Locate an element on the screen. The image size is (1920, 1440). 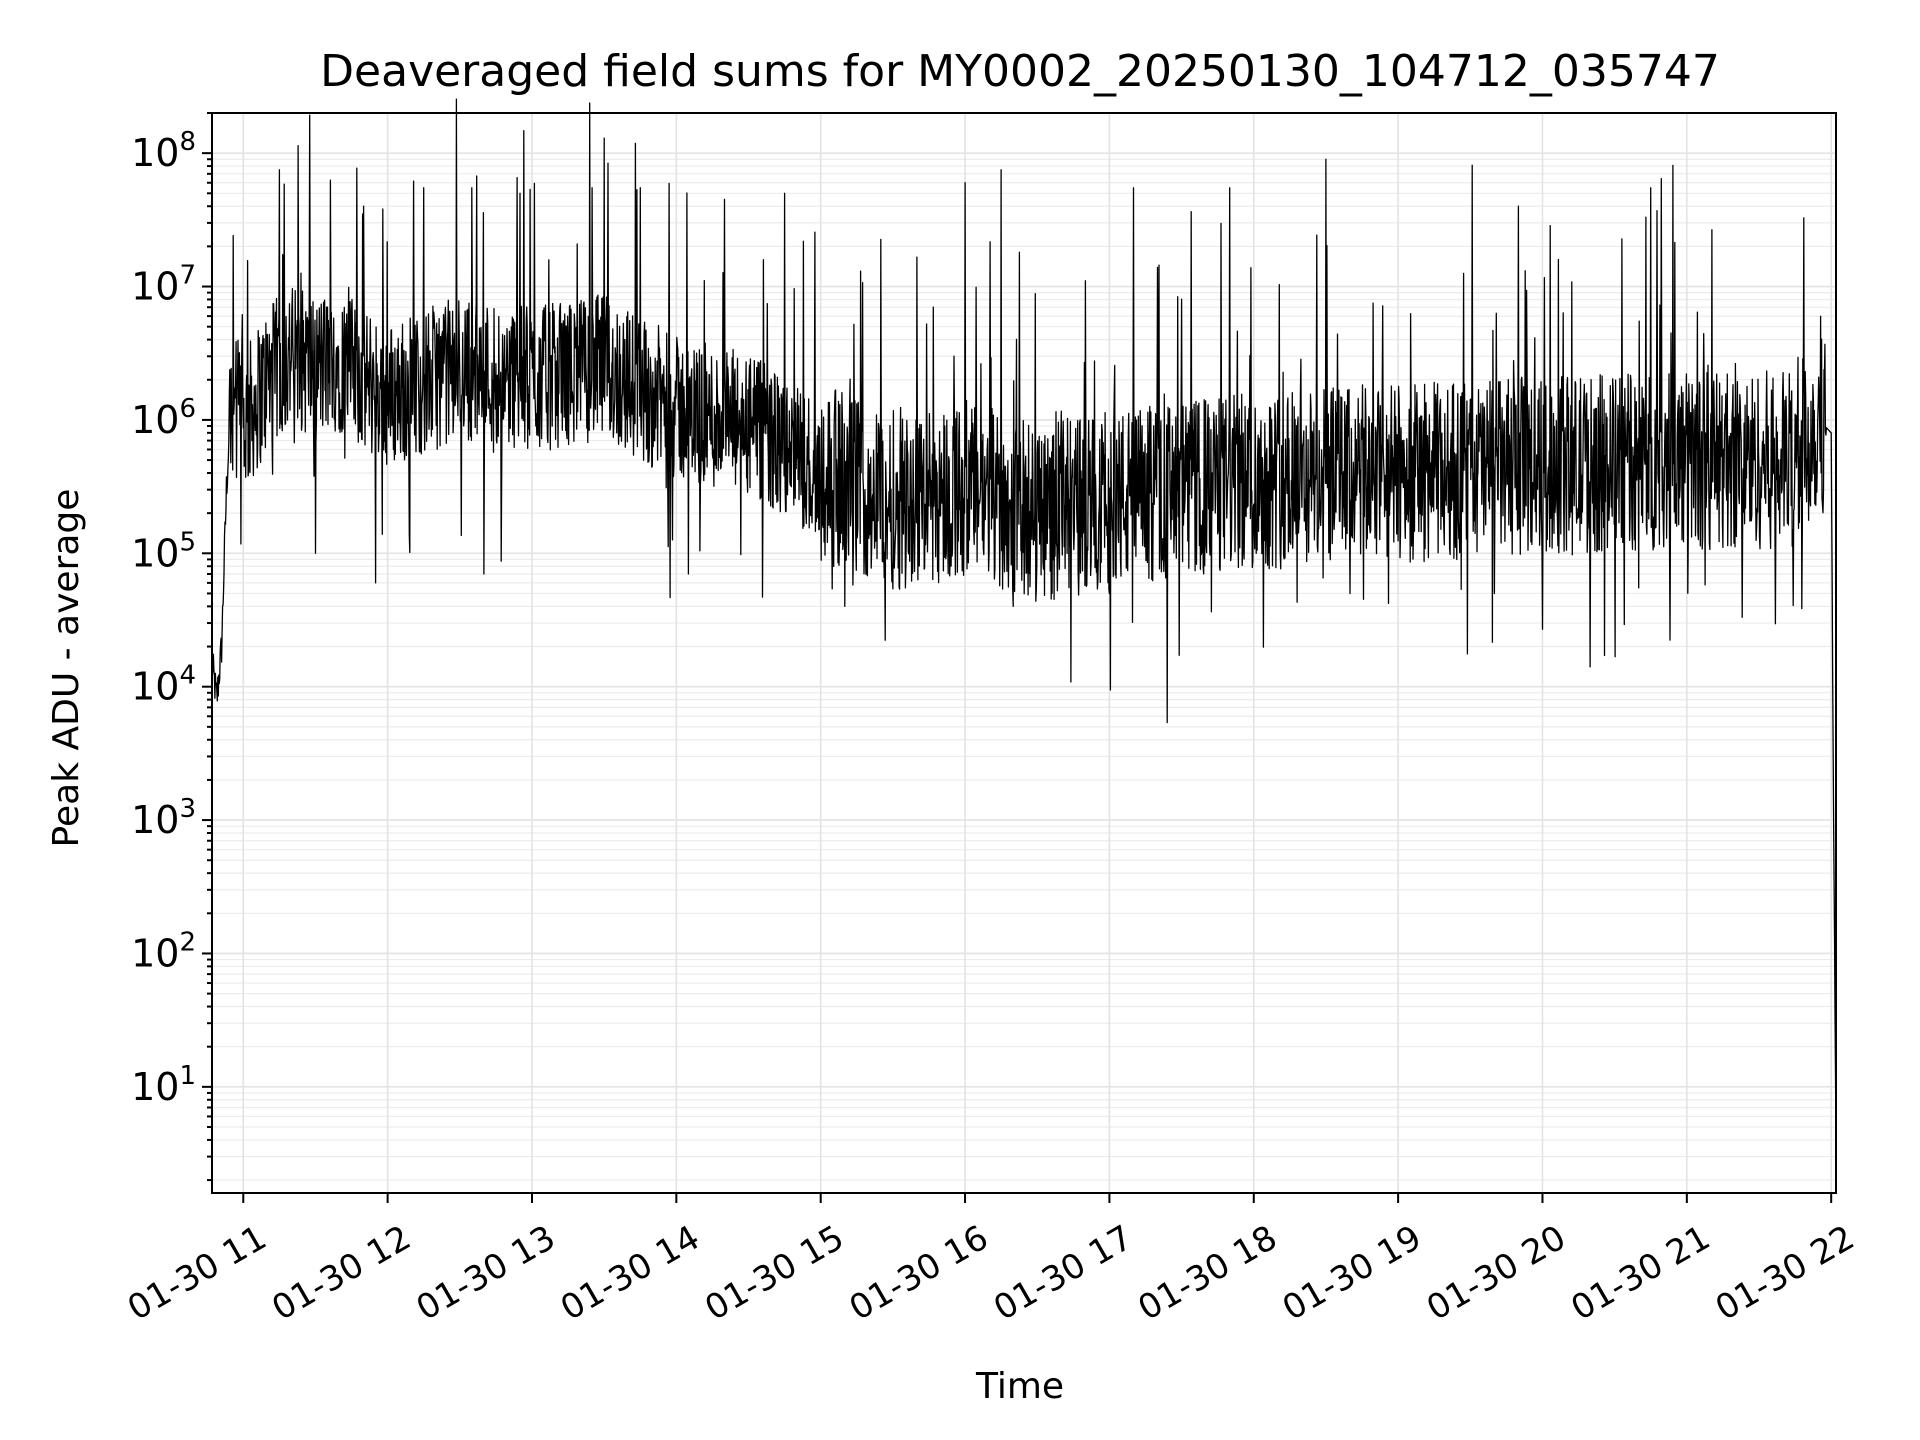
x-tick-label: 01-30 12 is located at coordinates (341, 1273).